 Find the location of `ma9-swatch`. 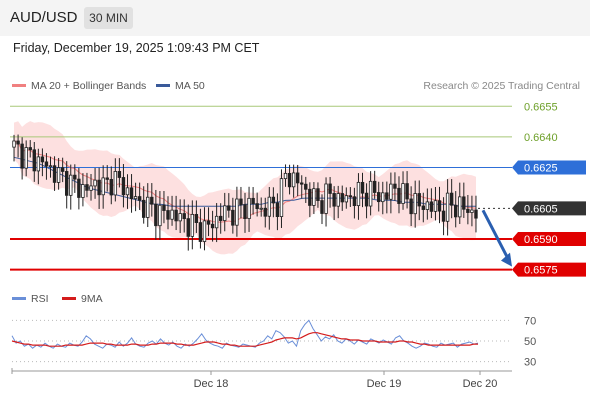

ma9-swatch is located at coordinates (69, 298).